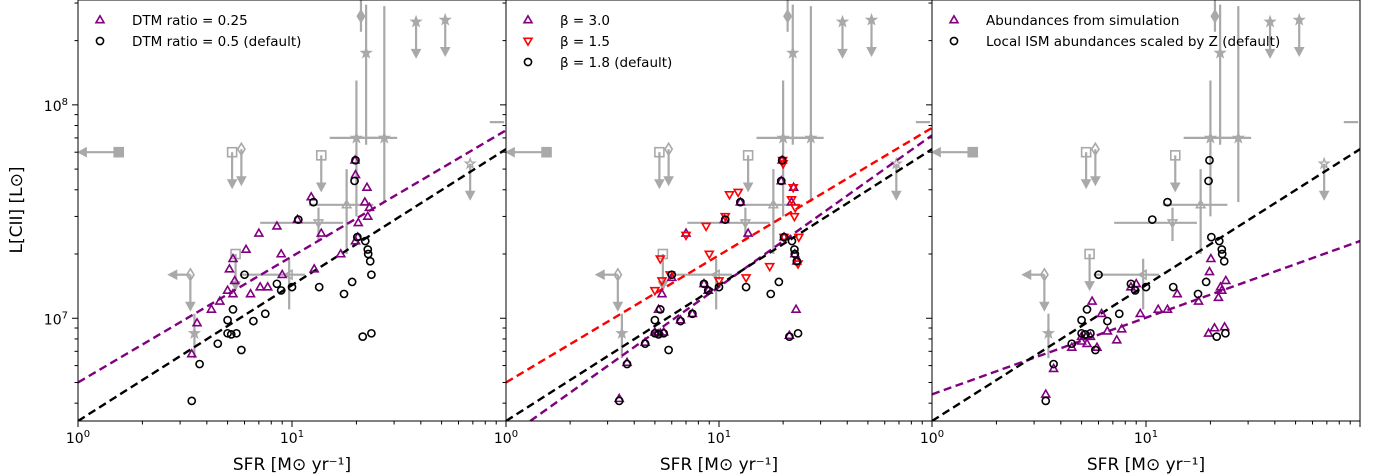 The width and height of the screenshot is (1374, 475). I want to click on legend: β = 3.0 β = 1.5 β = 1.8 (default), so click(597, 42).